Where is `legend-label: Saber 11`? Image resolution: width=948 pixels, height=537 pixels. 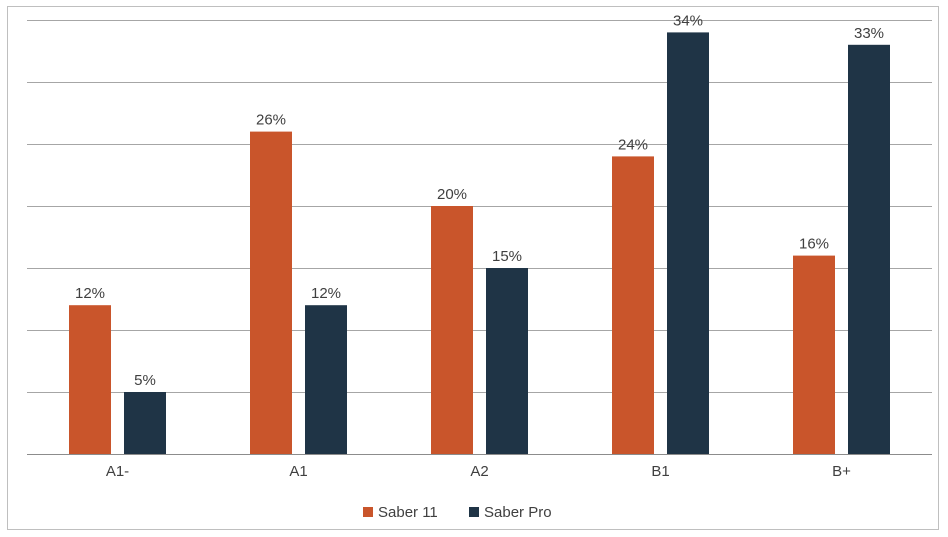 legend-label: Saber 11 is located at coordinates (408, 512).